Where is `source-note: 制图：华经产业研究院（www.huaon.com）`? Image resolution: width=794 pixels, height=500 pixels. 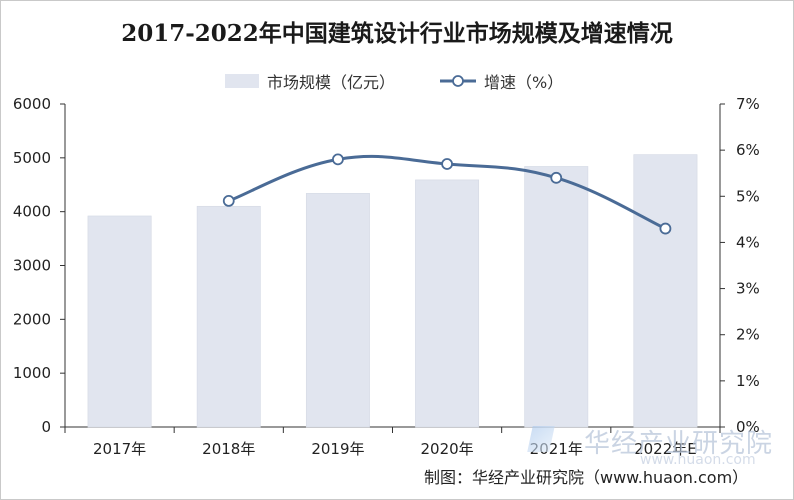 source-note: 制图：华经产业研究院（www.huaon.com） is located at coordinates (586, 477).